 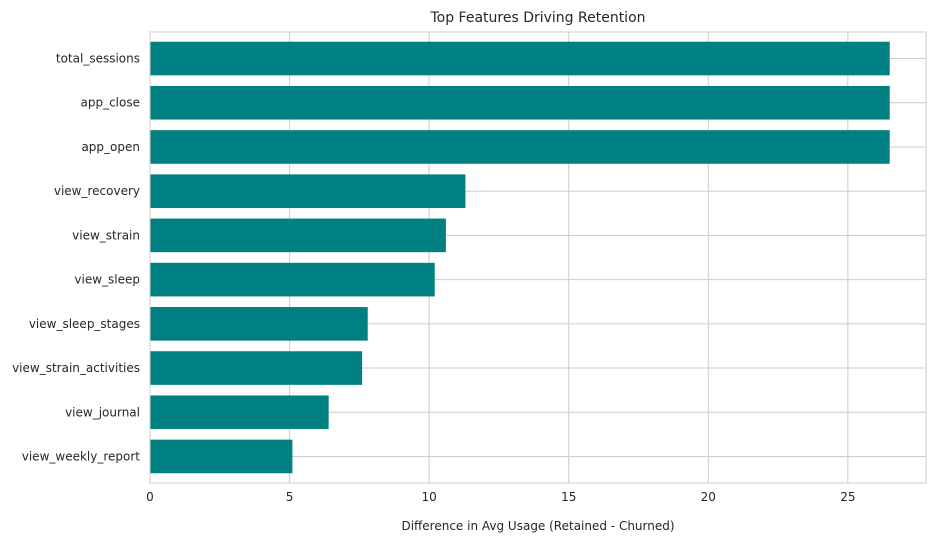 I want to click on bar-view_strain, so click(x=298, y=235).